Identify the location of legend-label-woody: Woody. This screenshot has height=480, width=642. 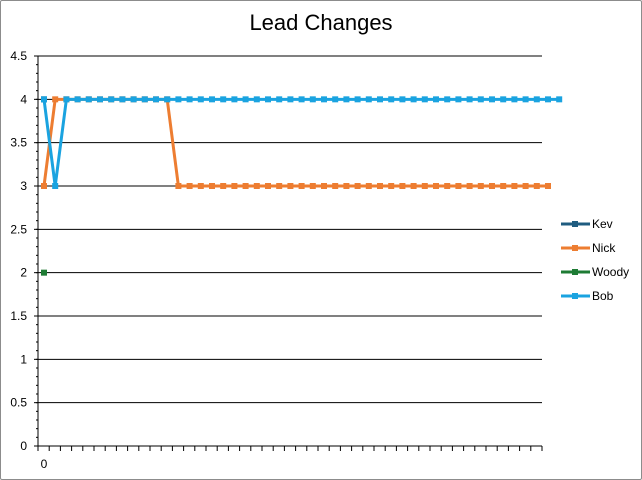
(610, 272).